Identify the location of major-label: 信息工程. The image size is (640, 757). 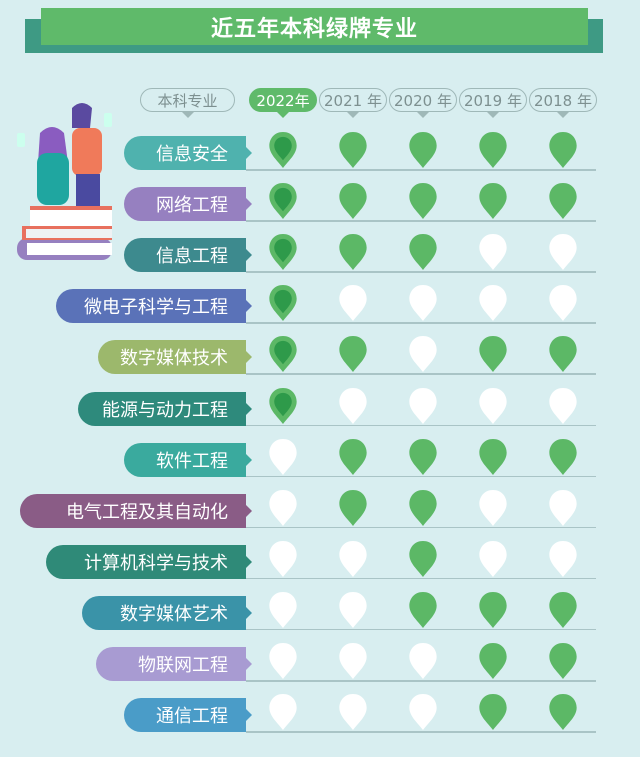
(188, 255).